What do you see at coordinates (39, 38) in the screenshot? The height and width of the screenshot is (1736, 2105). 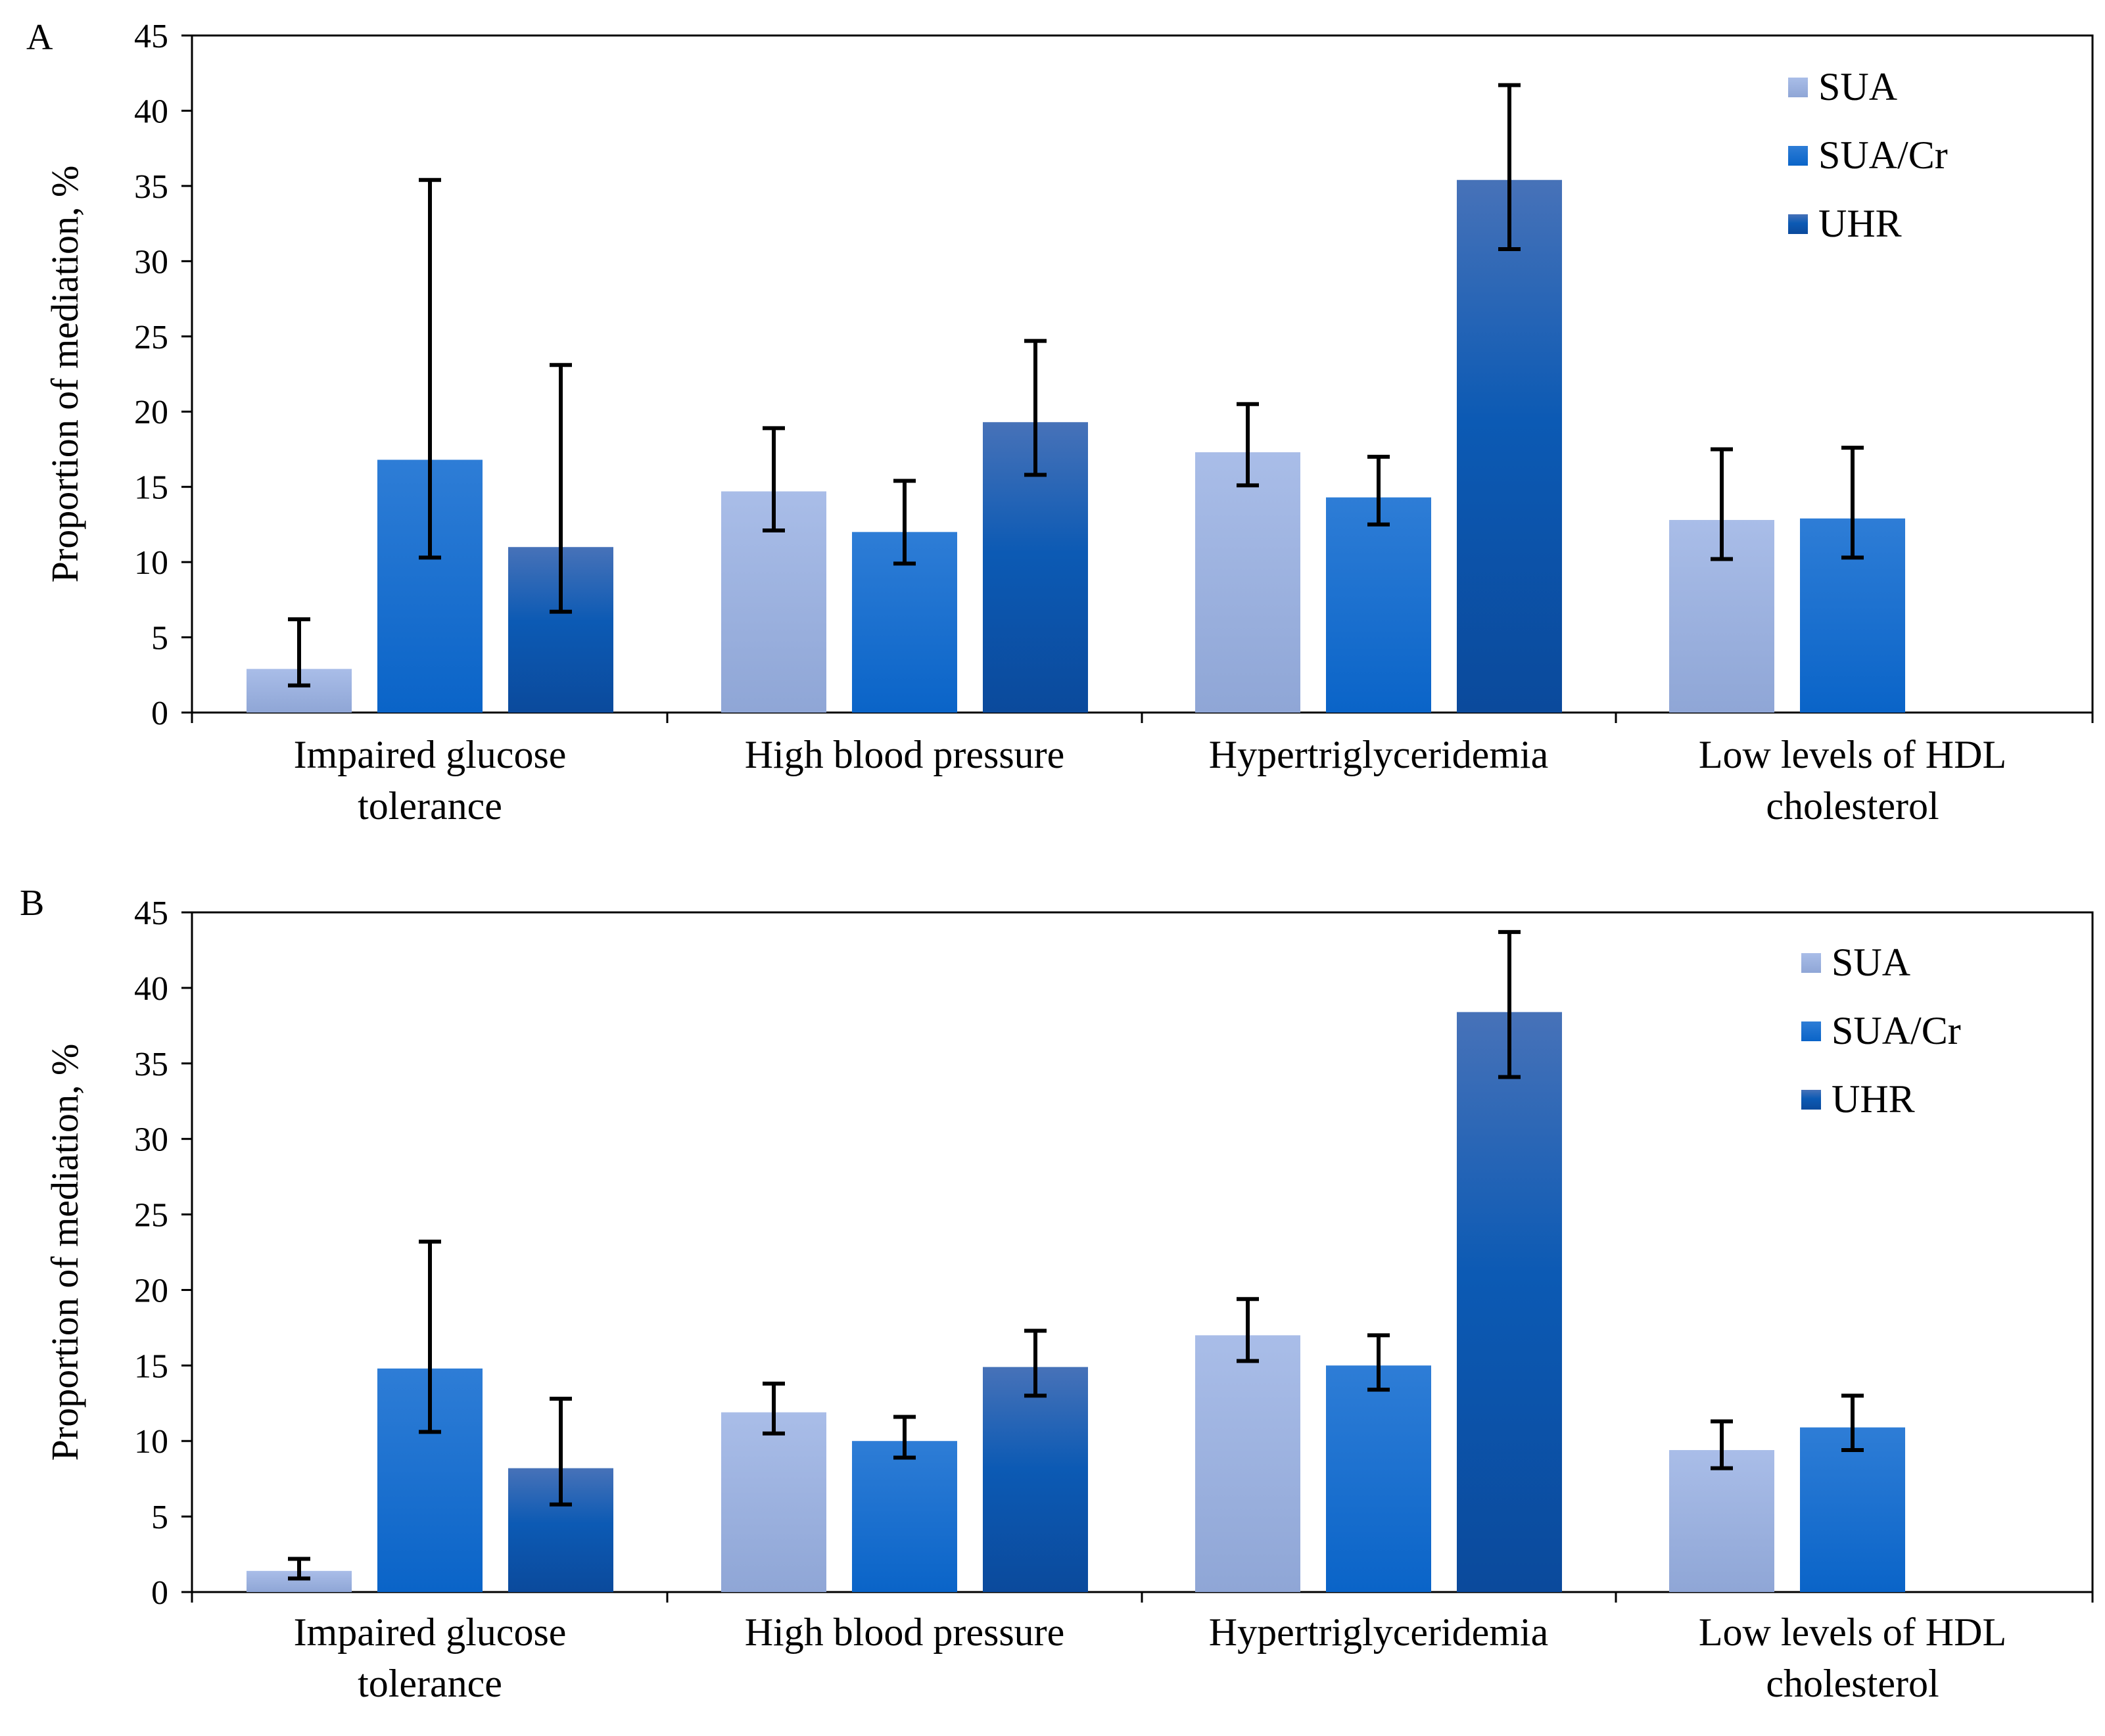 I see `panel-label: A` at bounding box center [39, 38].